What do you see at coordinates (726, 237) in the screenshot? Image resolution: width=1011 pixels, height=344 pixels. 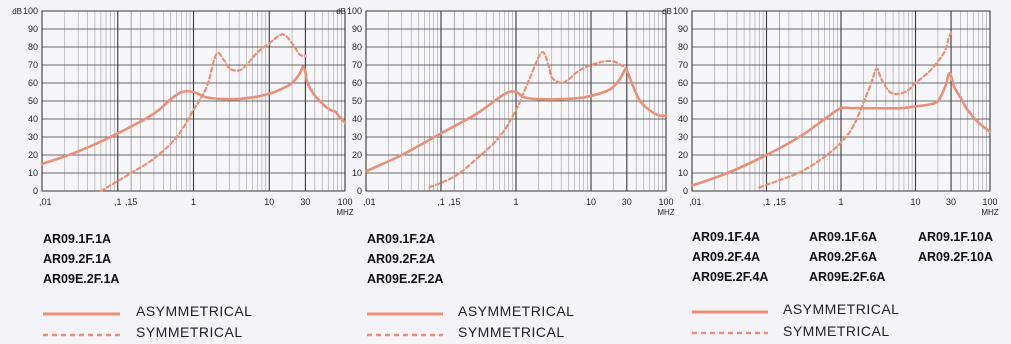 I see `model-label: AR09.1F.4A` at bounding box center [726, 237].